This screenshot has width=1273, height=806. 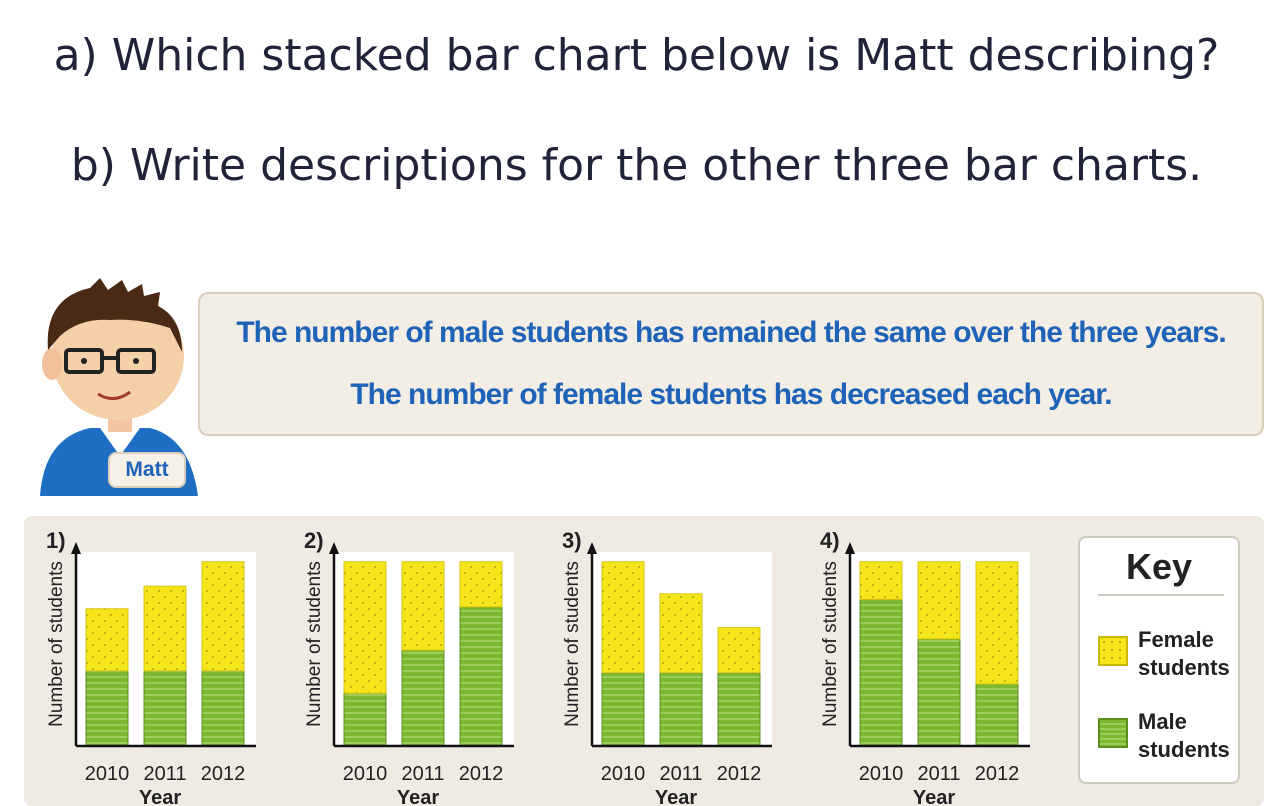 What do you see at coordinates (130, 389) in the screenshot?
I see `matt-avatar` at bounding box center [130, 389].